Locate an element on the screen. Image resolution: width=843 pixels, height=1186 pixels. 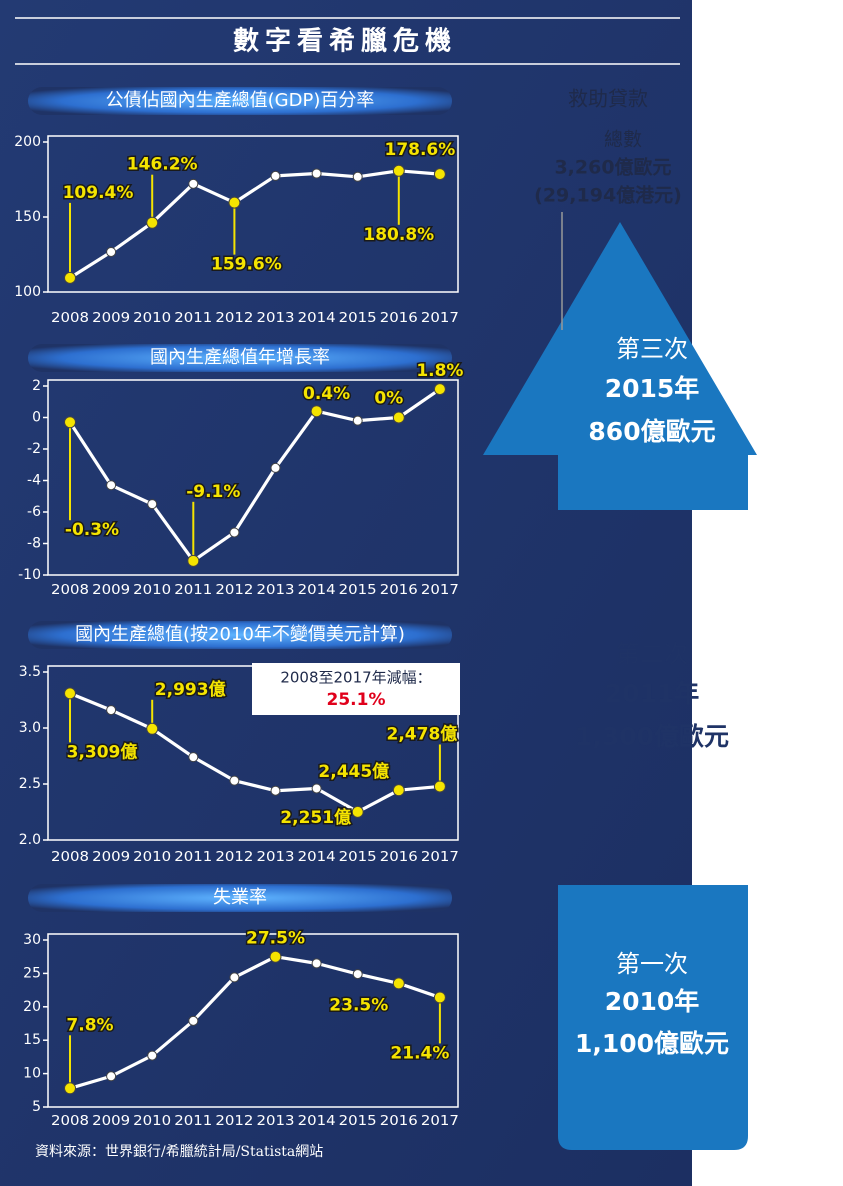
round-amount: 860億歐元 is located at coordinates (651, 431).